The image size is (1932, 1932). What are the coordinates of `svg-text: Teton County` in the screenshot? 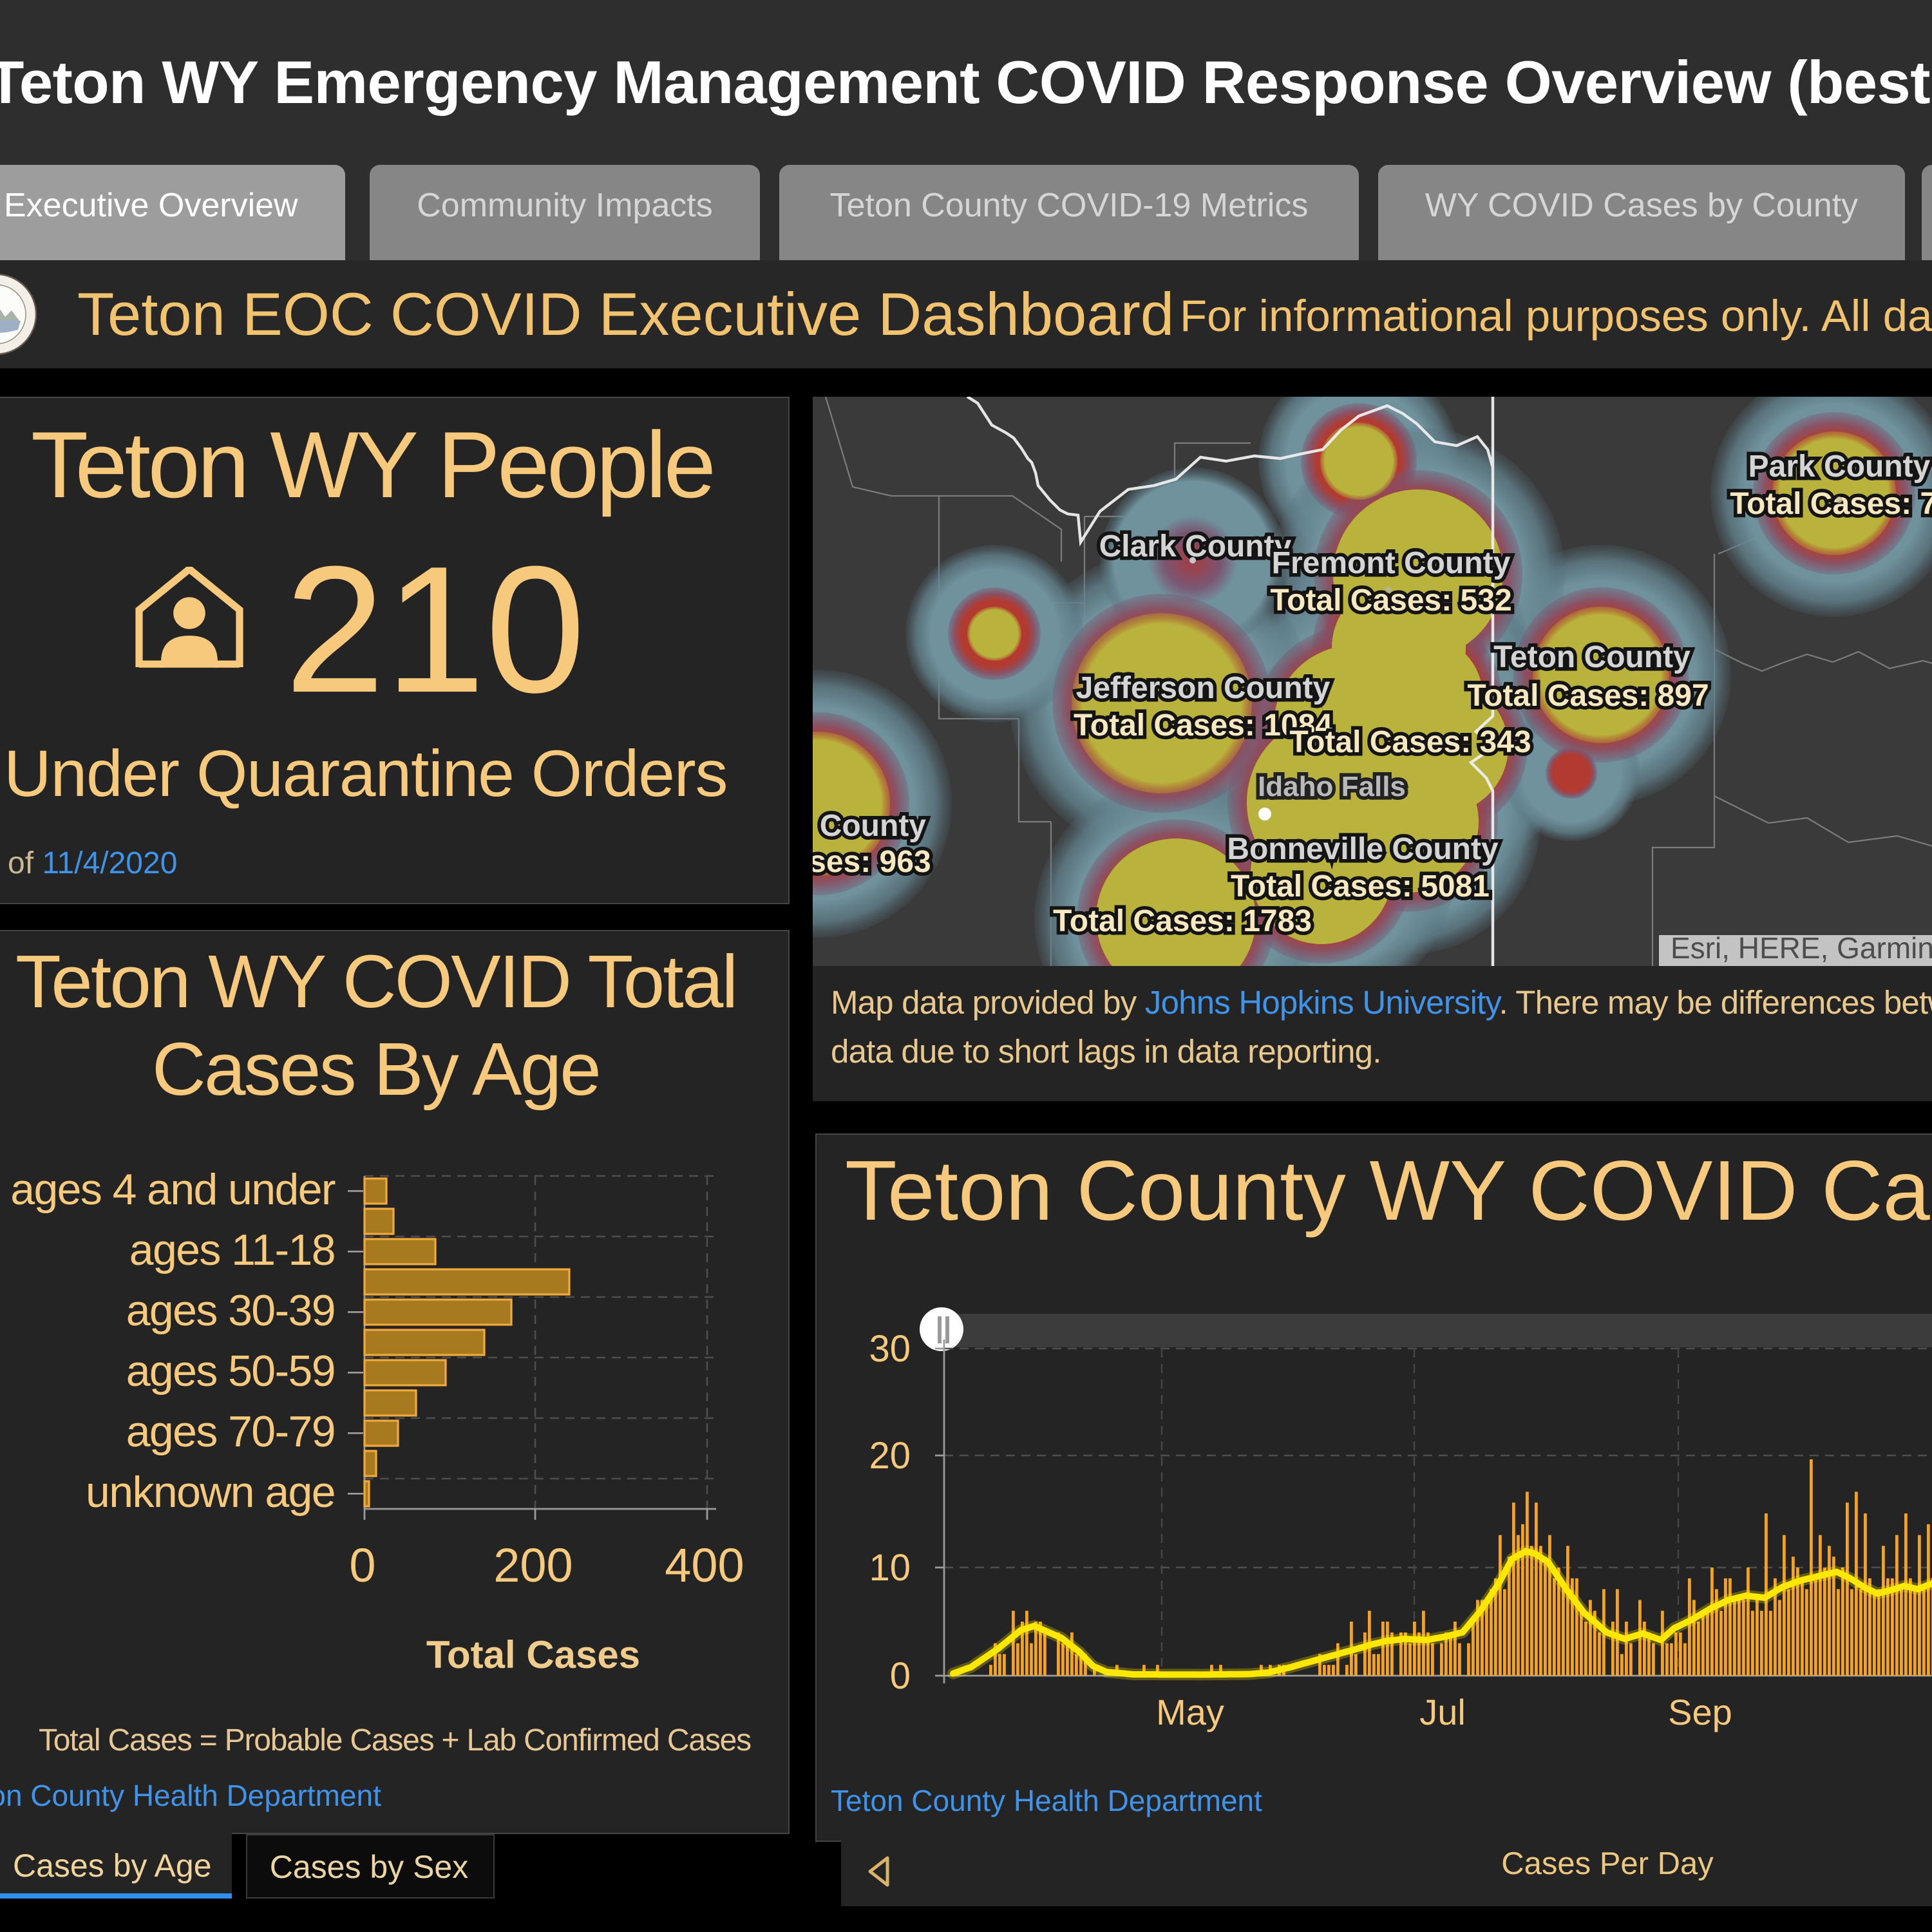 It's located at (1591, 657).